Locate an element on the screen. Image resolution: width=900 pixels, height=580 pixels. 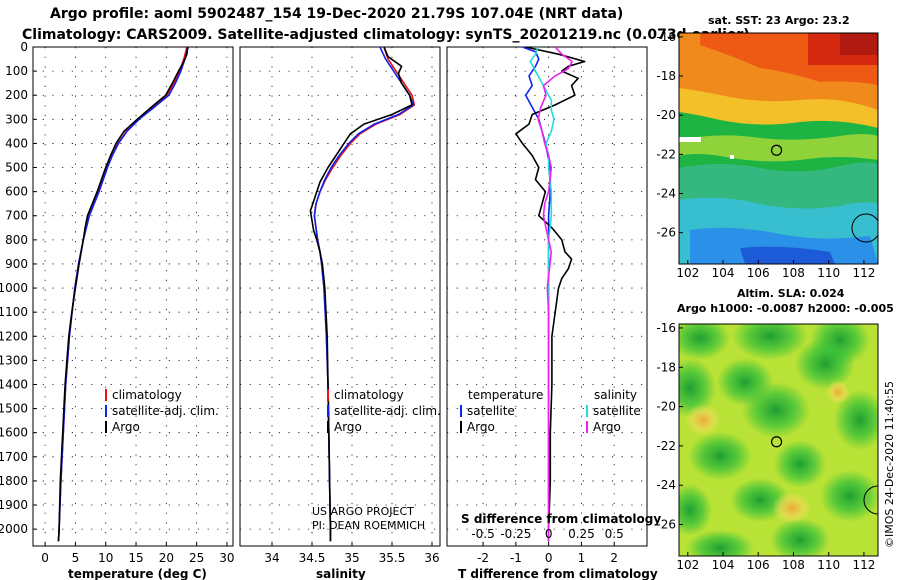
depth-tick-label: 600 is located at coordinates (16, 192).